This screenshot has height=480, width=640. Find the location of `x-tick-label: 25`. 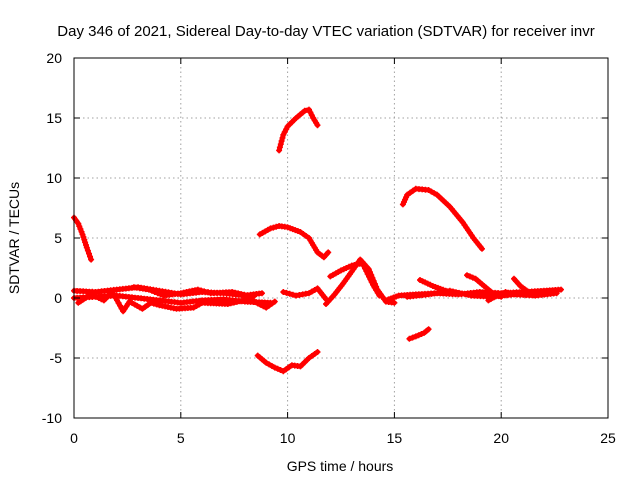

x-tick-label: 25 is located at coordinates (608, 438).